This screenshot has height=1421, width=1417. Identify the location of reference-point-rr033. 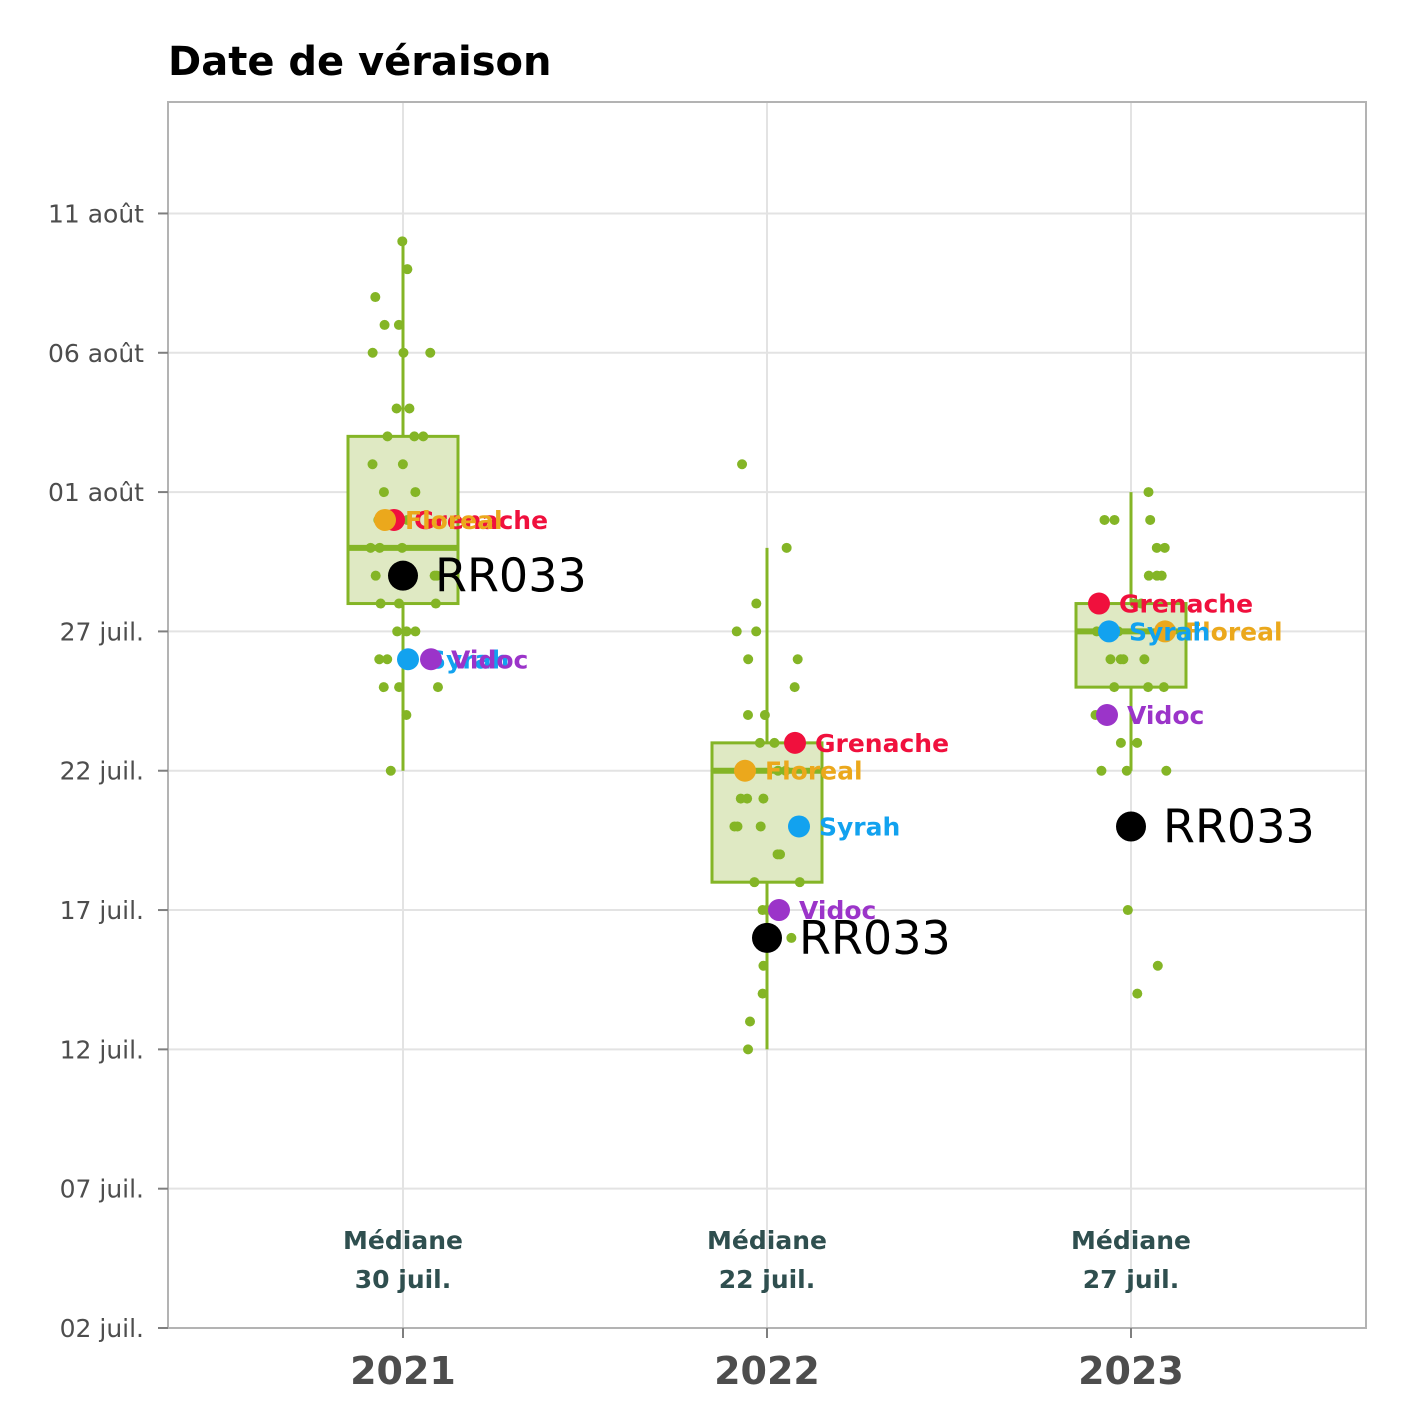
(403, 575).